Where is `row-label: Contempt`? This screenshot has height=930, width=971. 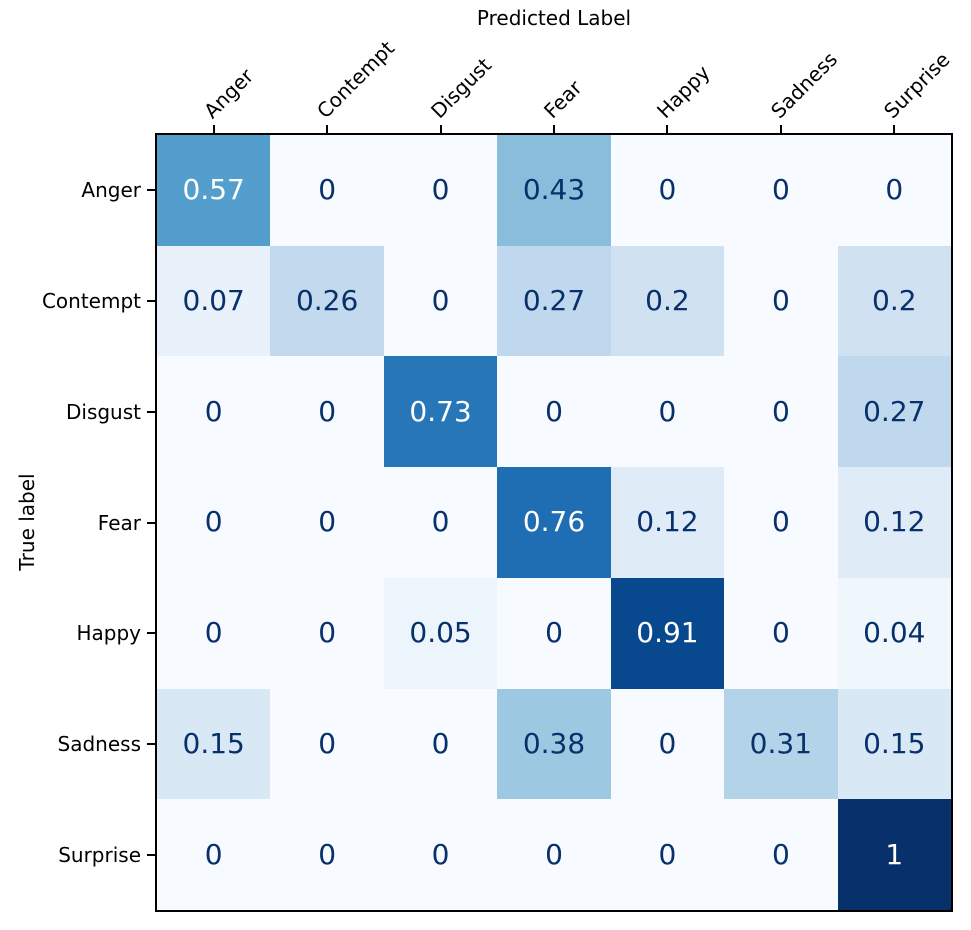 row-label: Contempt is located at coordinates (91, 301).